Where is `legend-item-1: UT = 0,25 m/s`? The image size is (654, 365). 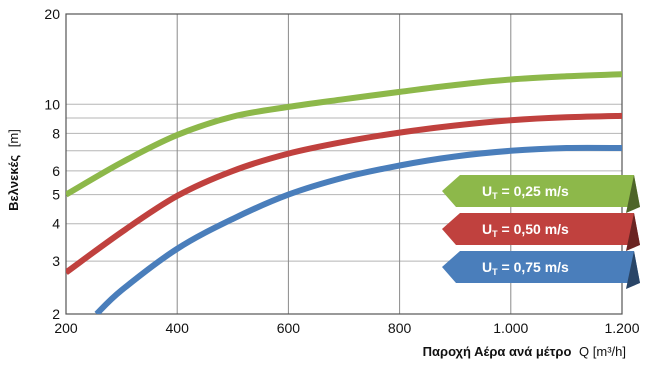 legend-item-1: UT = 0,25 m/s is located at coordinates (541, 194).